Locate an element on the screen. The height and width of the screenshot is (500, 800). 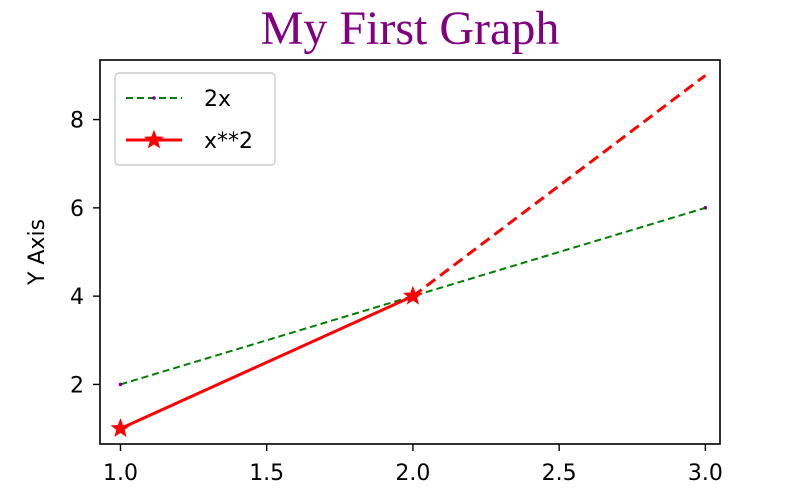
legend-x2-marker is located at coordinates (154, 139).